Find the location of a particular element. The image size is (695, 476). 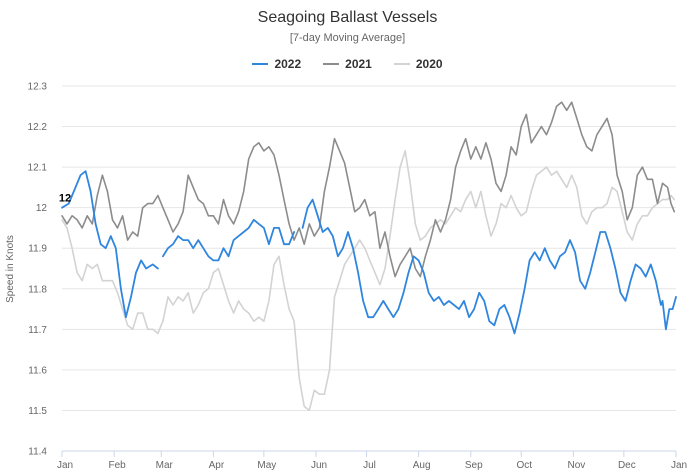

y-tick-label: 12.3 is located at coordinates (38, 87).